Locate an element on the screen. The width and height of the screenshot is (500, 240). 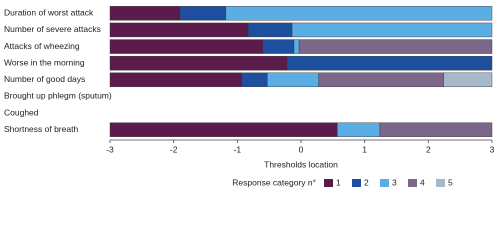
legend-label: 1 is located at coordinates (338, 182).